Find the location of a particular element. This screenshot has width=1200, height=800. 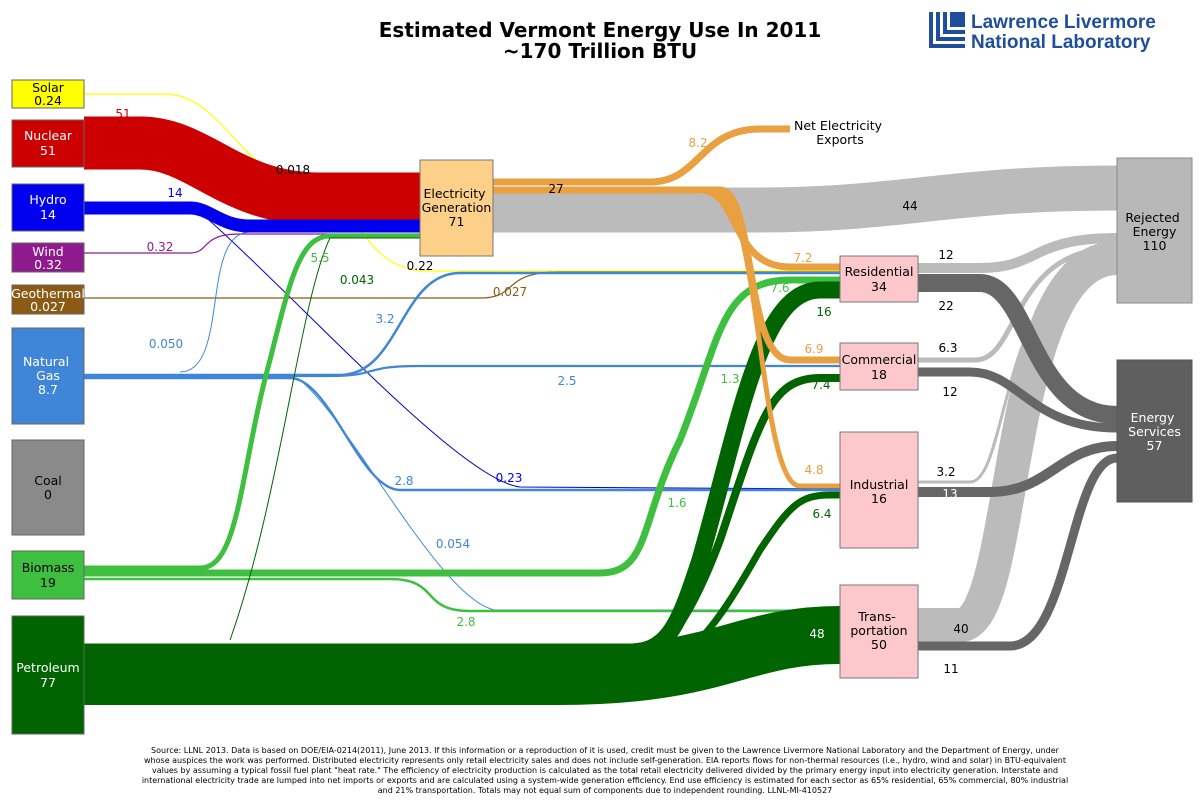

hub-energy-services-name-line-1: Energy is located at coordinates (1153, 417).